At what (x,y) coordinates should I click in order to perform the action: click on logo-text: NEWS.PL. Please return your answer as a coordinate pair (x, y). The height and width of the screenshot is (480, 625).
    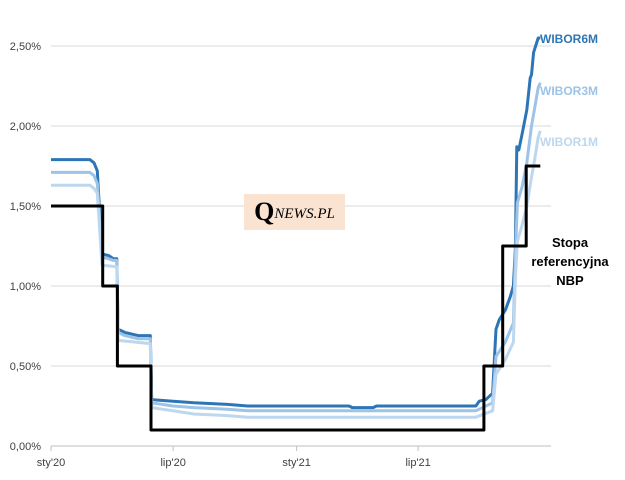
    Looking at the image, I should click on (304, 213).